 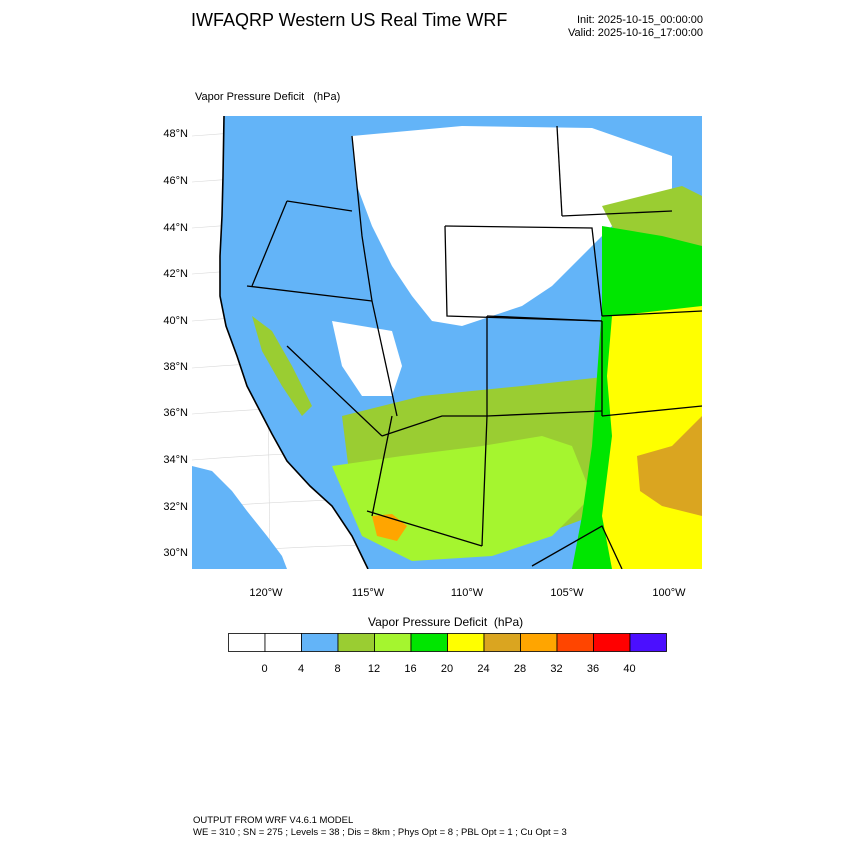 I want to click on lat-label: 44°N, so click(x=175, y=228).